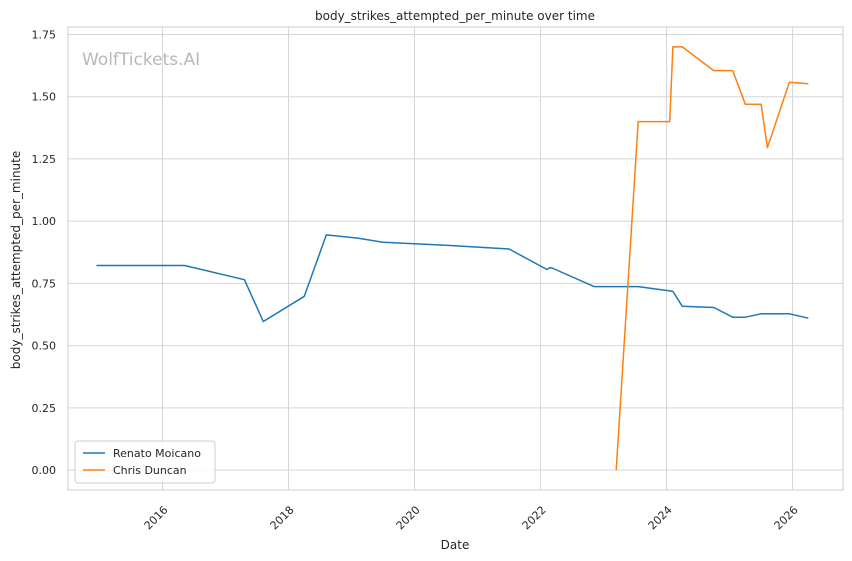 This screenshot has width=852, height=561. Describe the element at coordinates (150, 470) in the screenshot. I see `legend-entry: Chris Duncan` at that location.